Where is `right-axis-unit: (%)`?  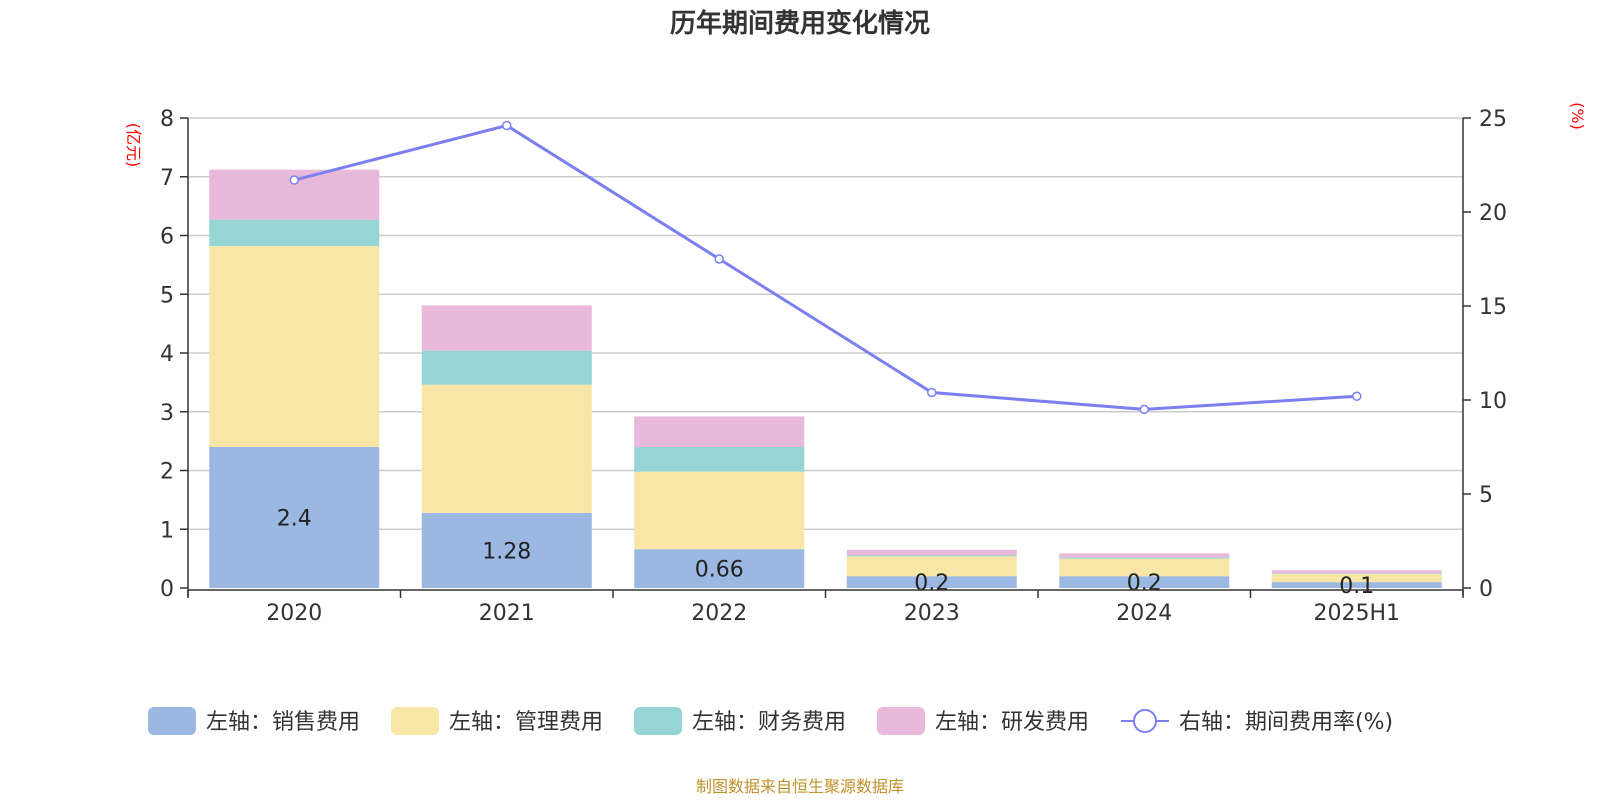
right-axis-unit: (%) is located at coordinates (1577, 116).